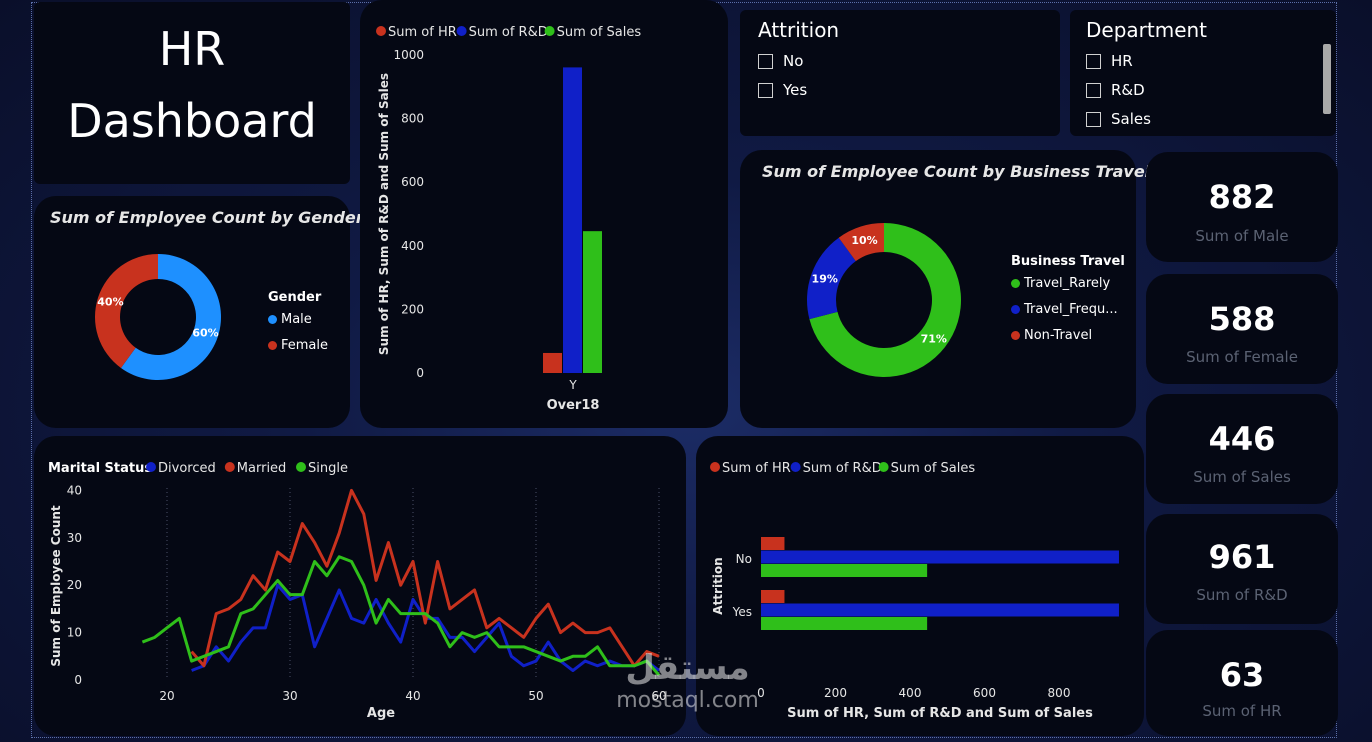 This screenshot has width=1372, height=742. I want to click on x-tick-label: 400, so click(910, 693).